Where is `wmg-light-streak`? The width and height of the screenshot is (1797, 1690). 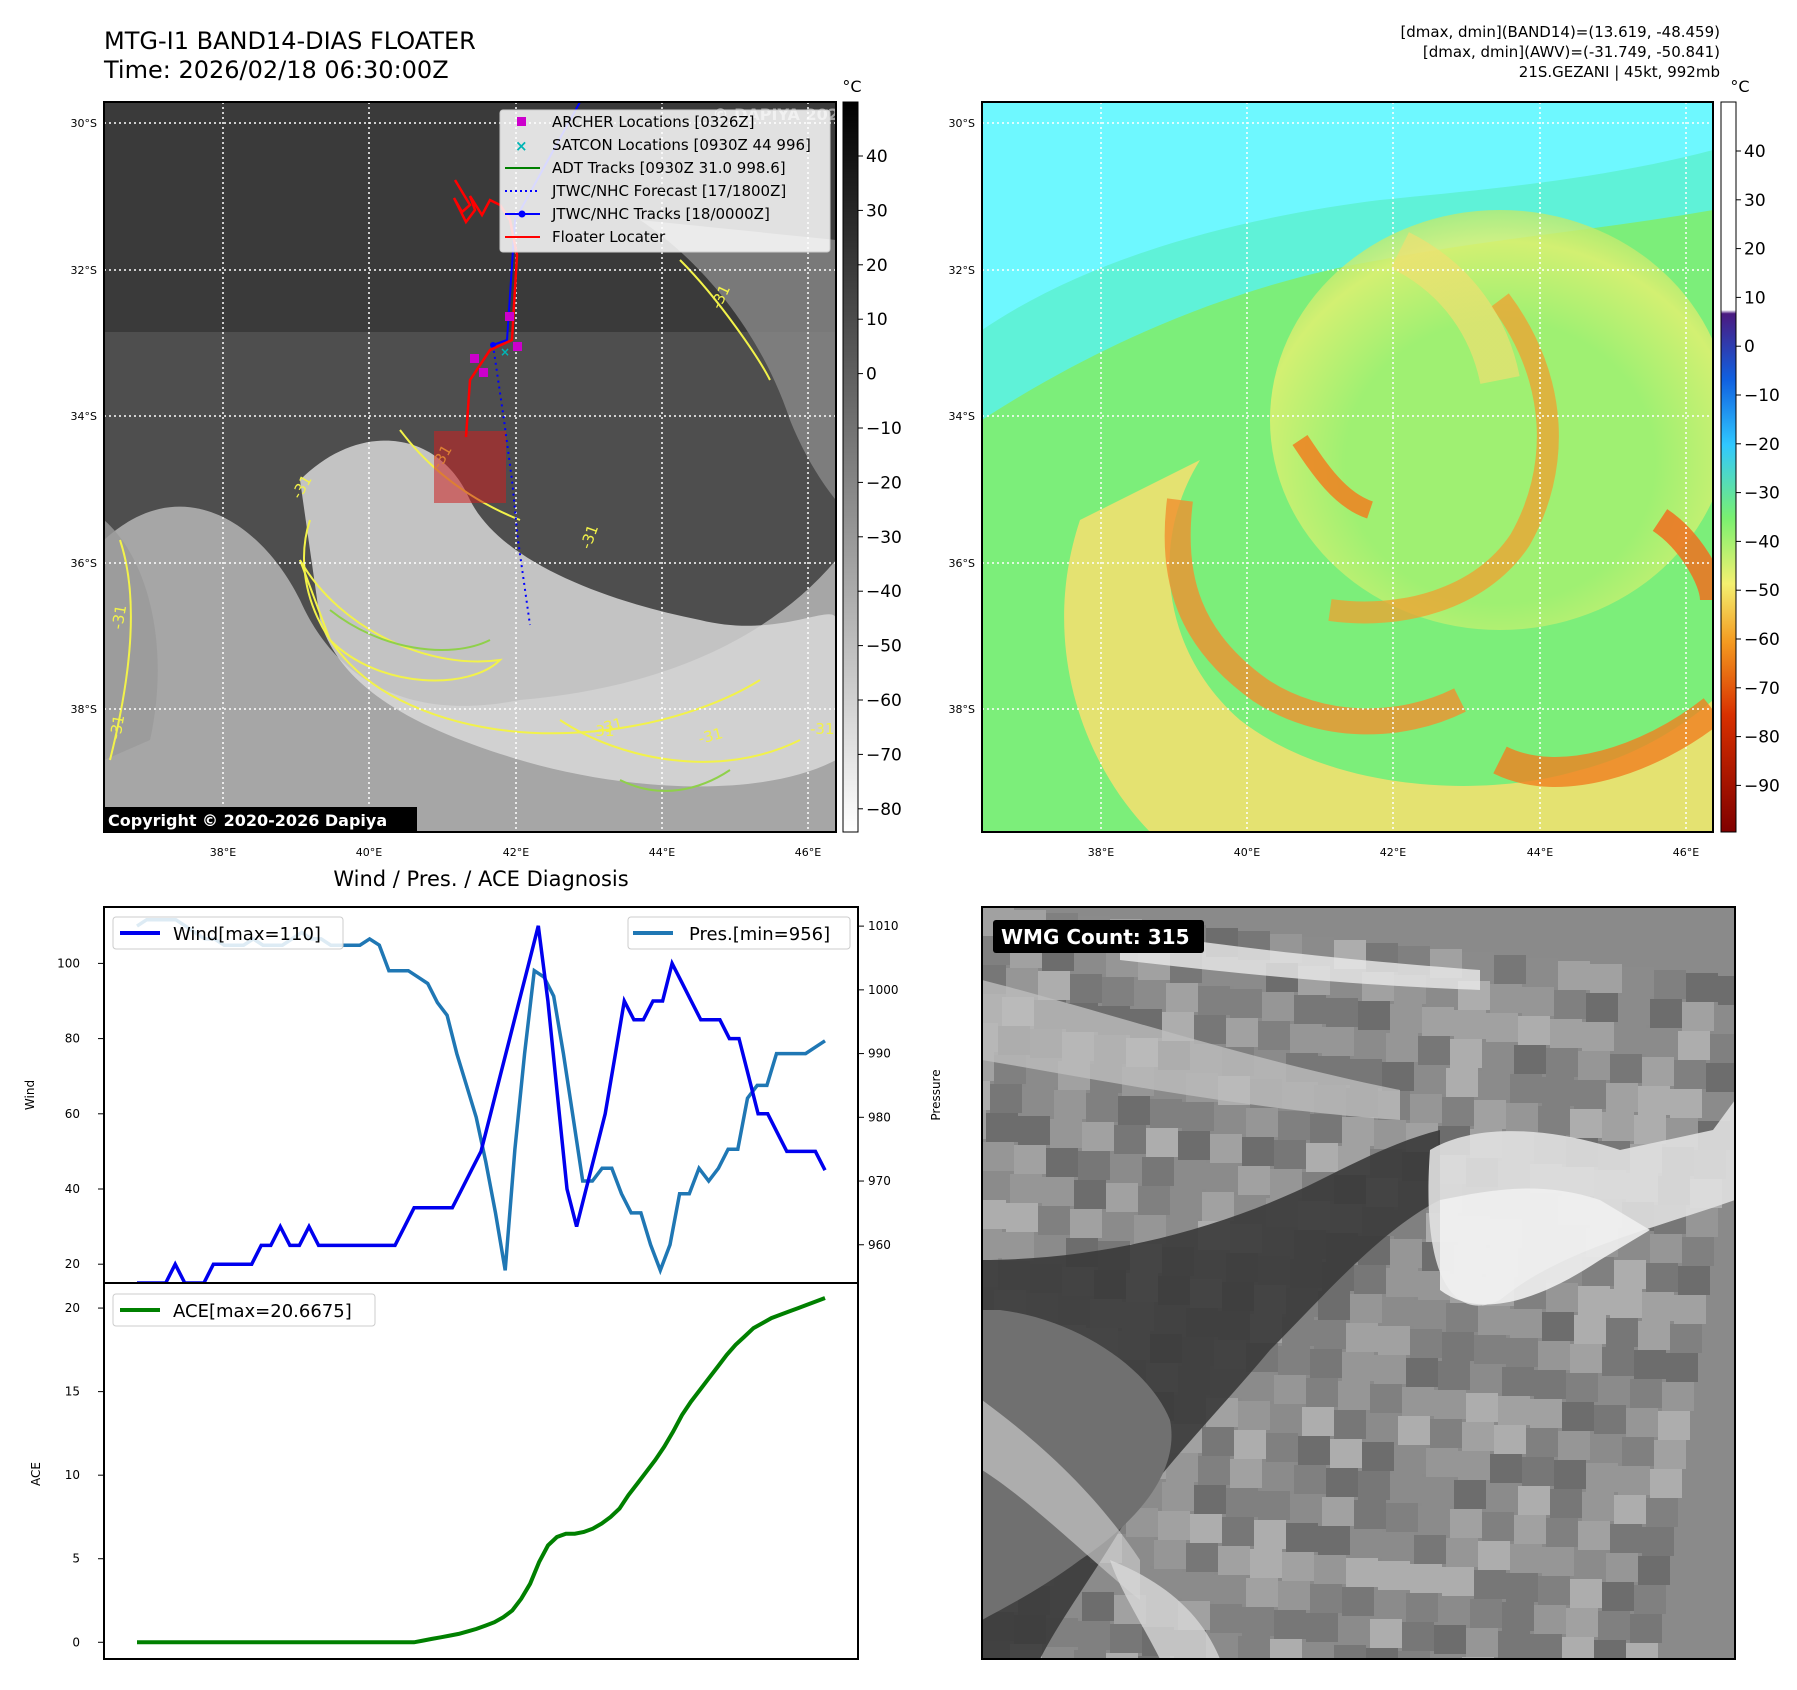
wmg-light-streak is located at coordinates (1300, 960).